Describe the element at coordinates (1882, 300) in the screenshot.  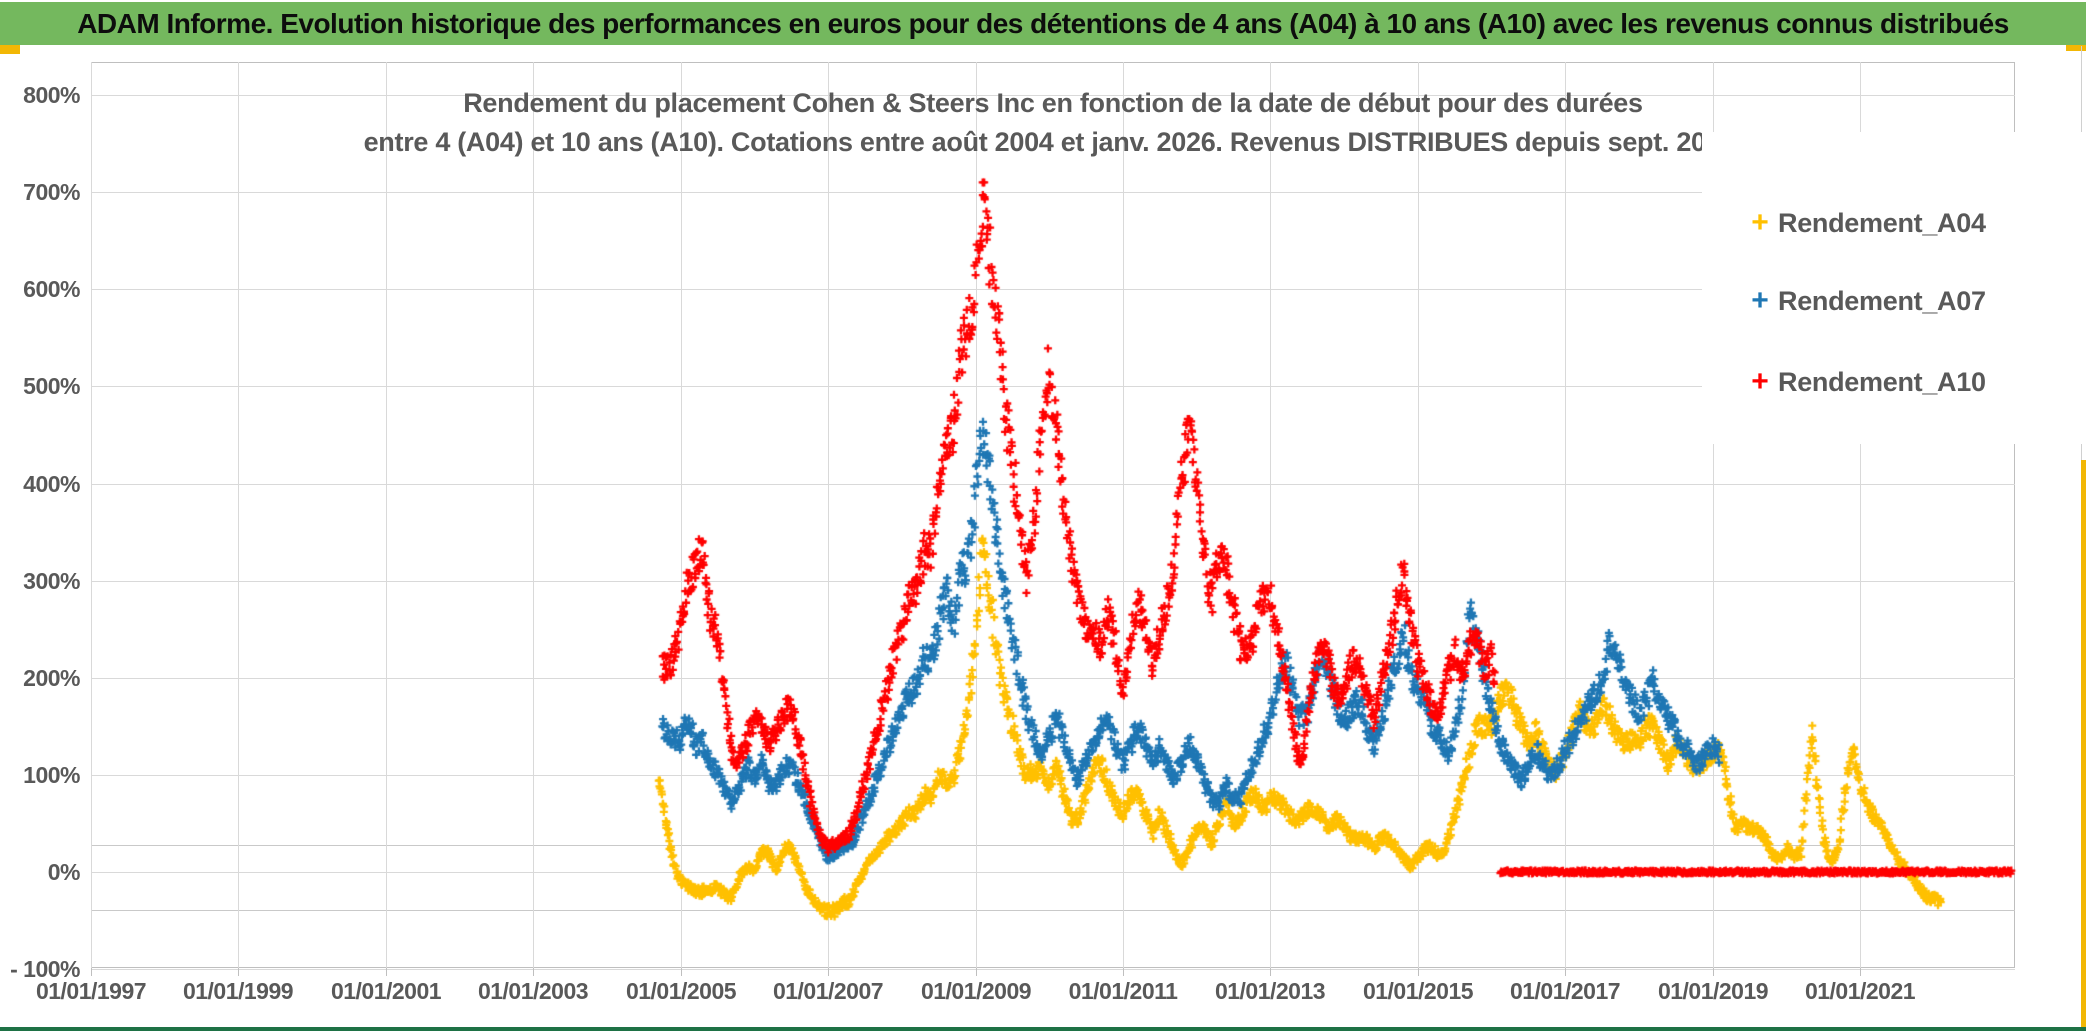
I see `legend-label: Rendement_A07` at that location.